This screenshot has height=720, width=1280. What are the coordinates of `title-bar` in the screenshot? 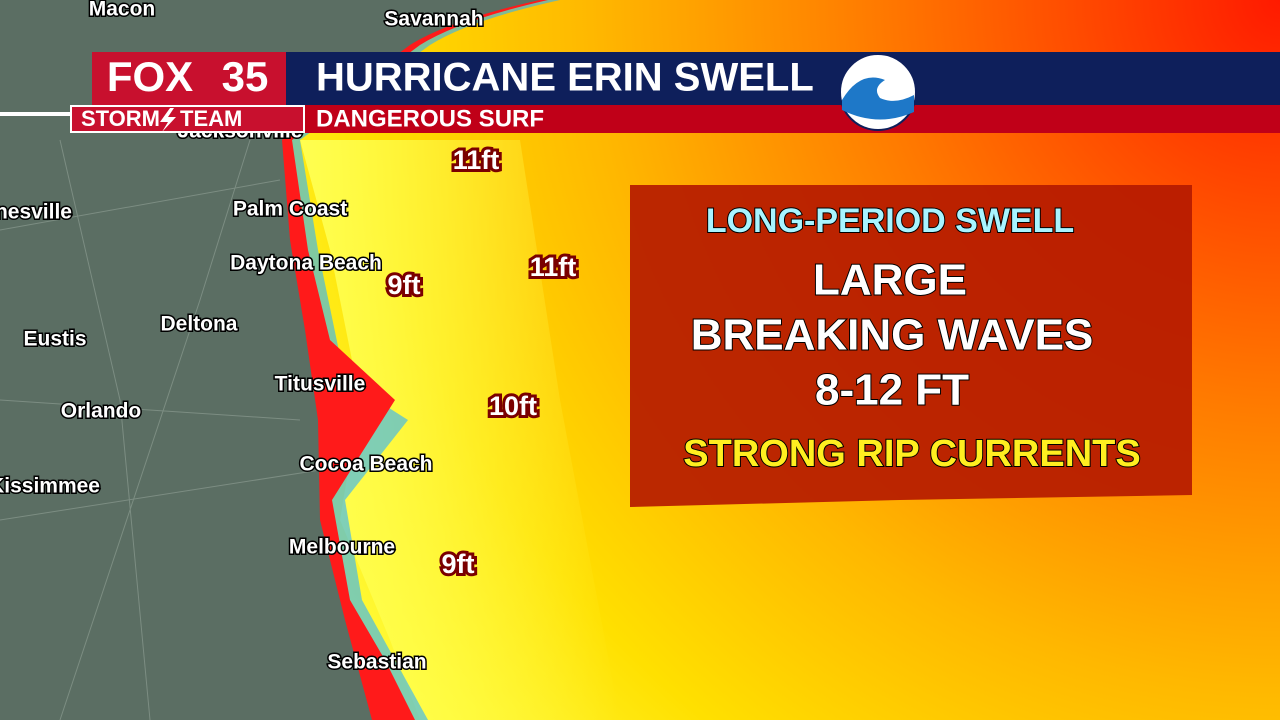 It's located at (783, 78).